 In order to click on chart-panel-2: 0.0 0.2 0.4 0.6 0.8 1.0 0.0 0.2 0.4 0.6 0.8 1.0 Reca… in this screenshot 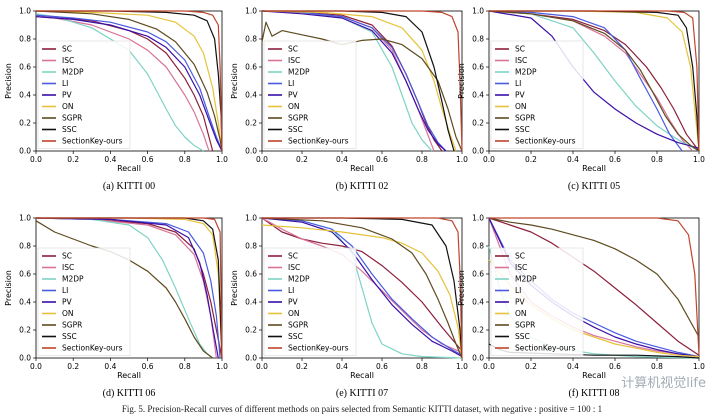, I will do `click(349, 99)`.